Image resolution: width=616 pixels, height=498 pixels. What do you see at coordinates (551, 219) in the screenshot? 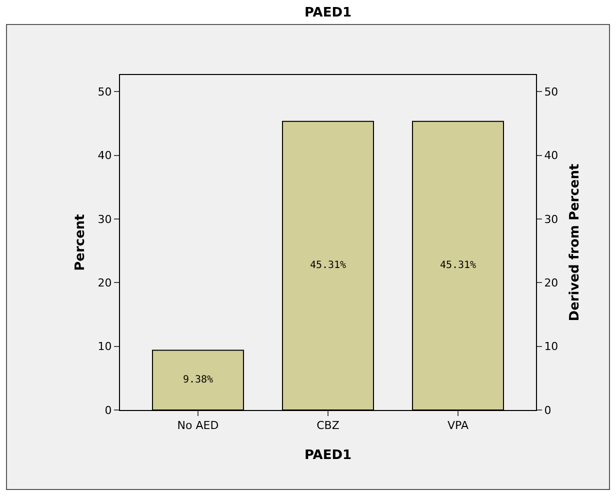
I see `y2-tick-label: 30` at bounding box center [551, 219].